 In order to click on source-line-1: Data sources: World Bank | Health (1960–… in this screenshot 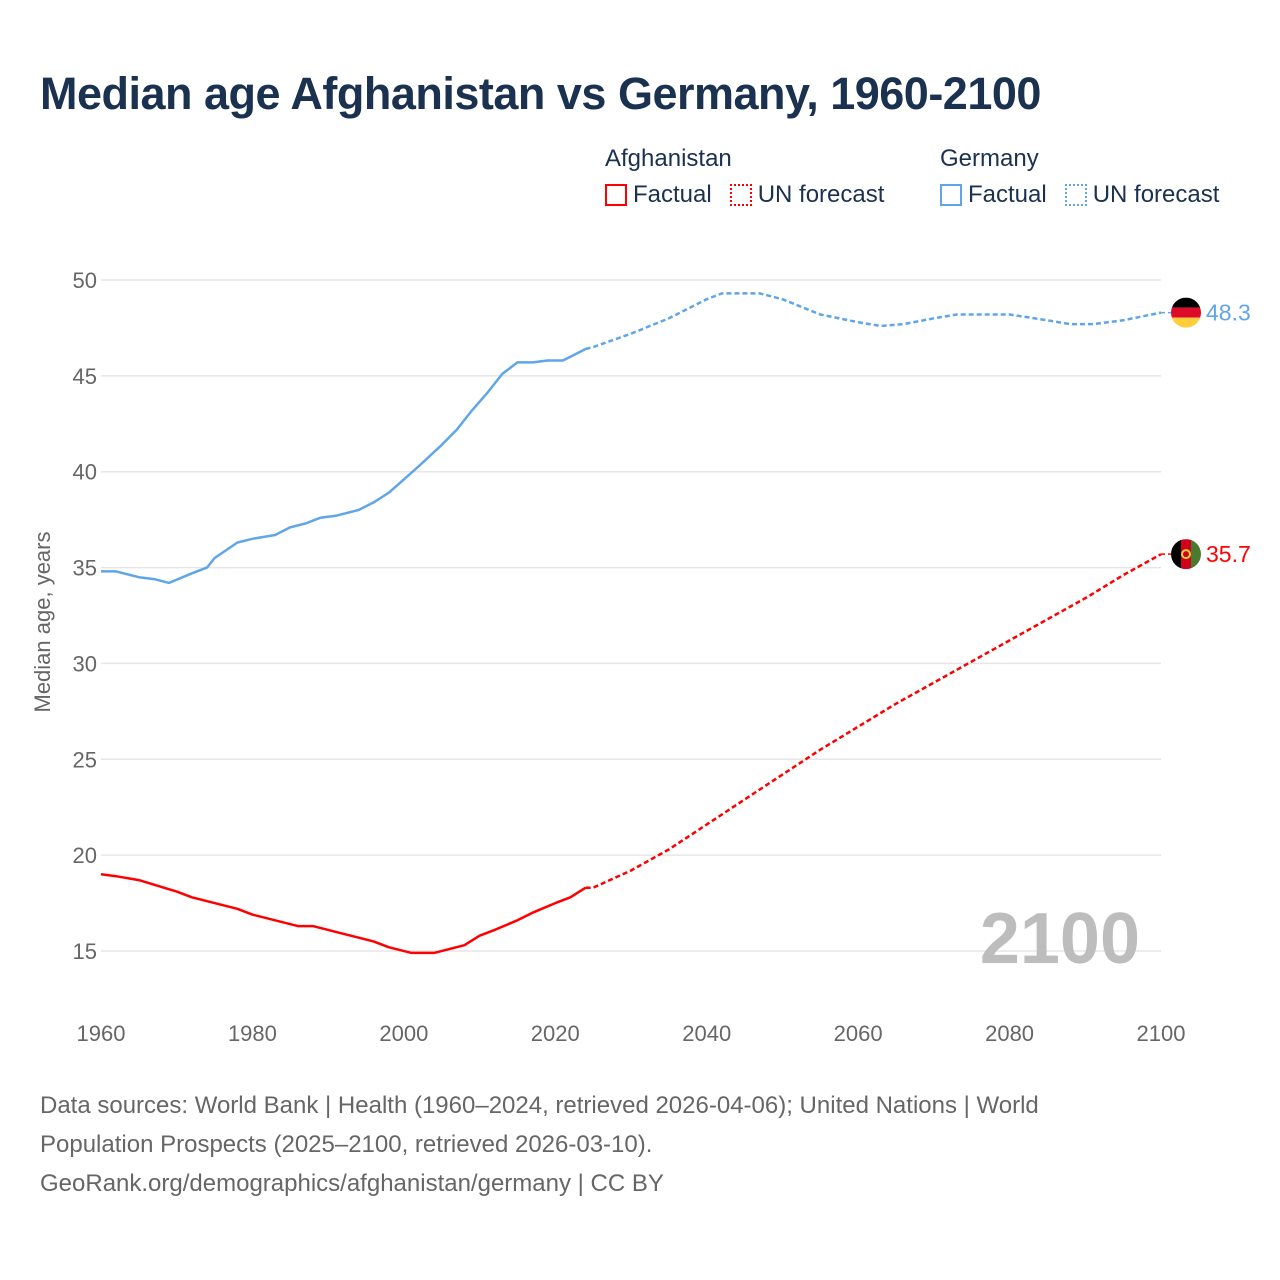, I will do `click(539, 1105)`.